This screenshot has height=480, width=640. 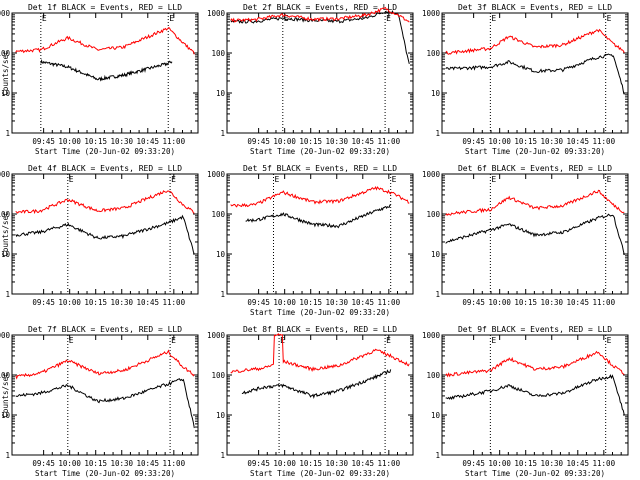 What do you see at coordinates (535, 7) in the screenshot?
I see `panel-title: Det 3f BLACK = Events, RED = LLD` at bounding box center [535, 7].